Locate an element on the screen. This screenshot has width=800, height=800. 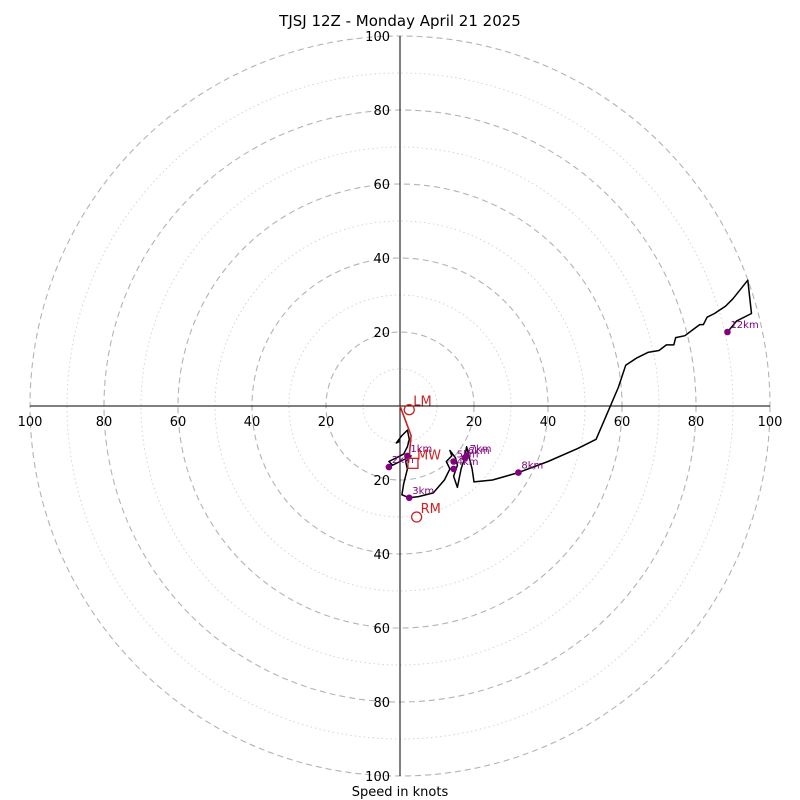
height-label-12km: 12km is located at coordinates (744, 325).